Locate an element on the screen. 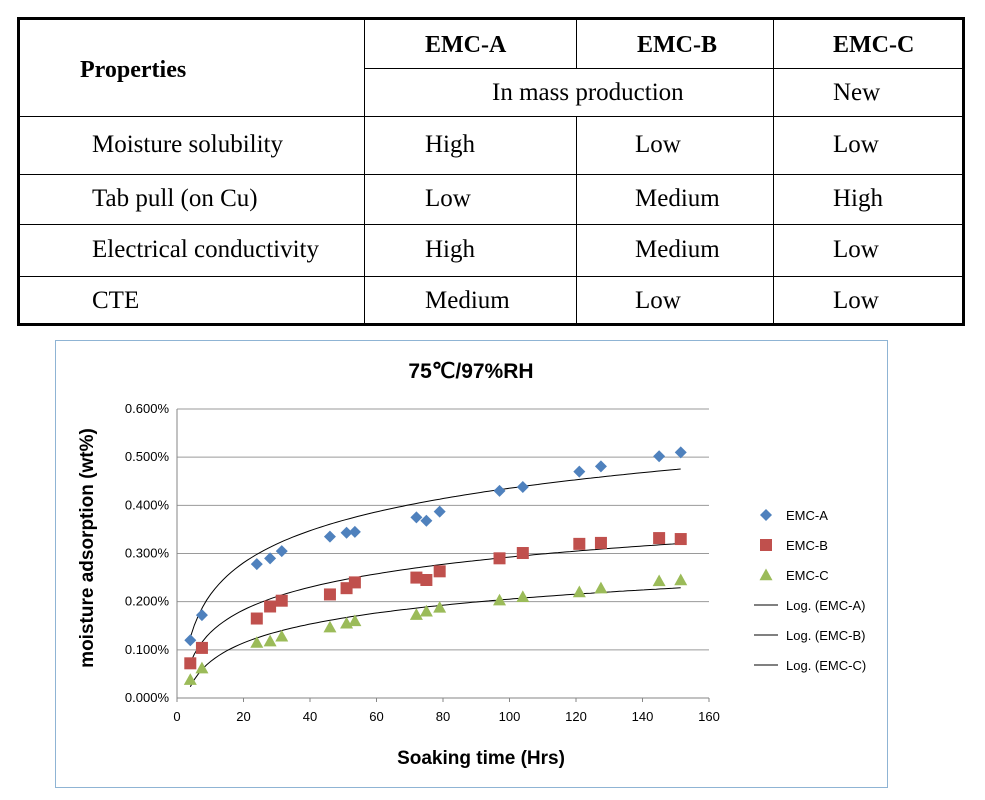 The width and height of the screenshot is (985, 800). column-header-emc-c: EMC-C is located at coordinates (874, 45).